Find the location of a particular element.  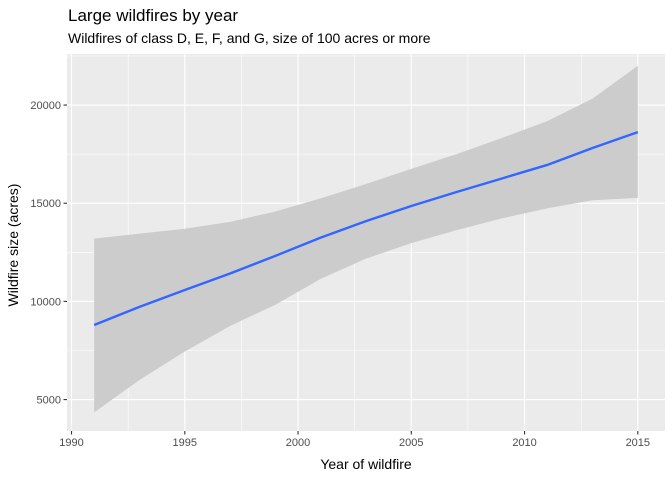

y-tick-label: 15000 is located at coordinates (45, 204).